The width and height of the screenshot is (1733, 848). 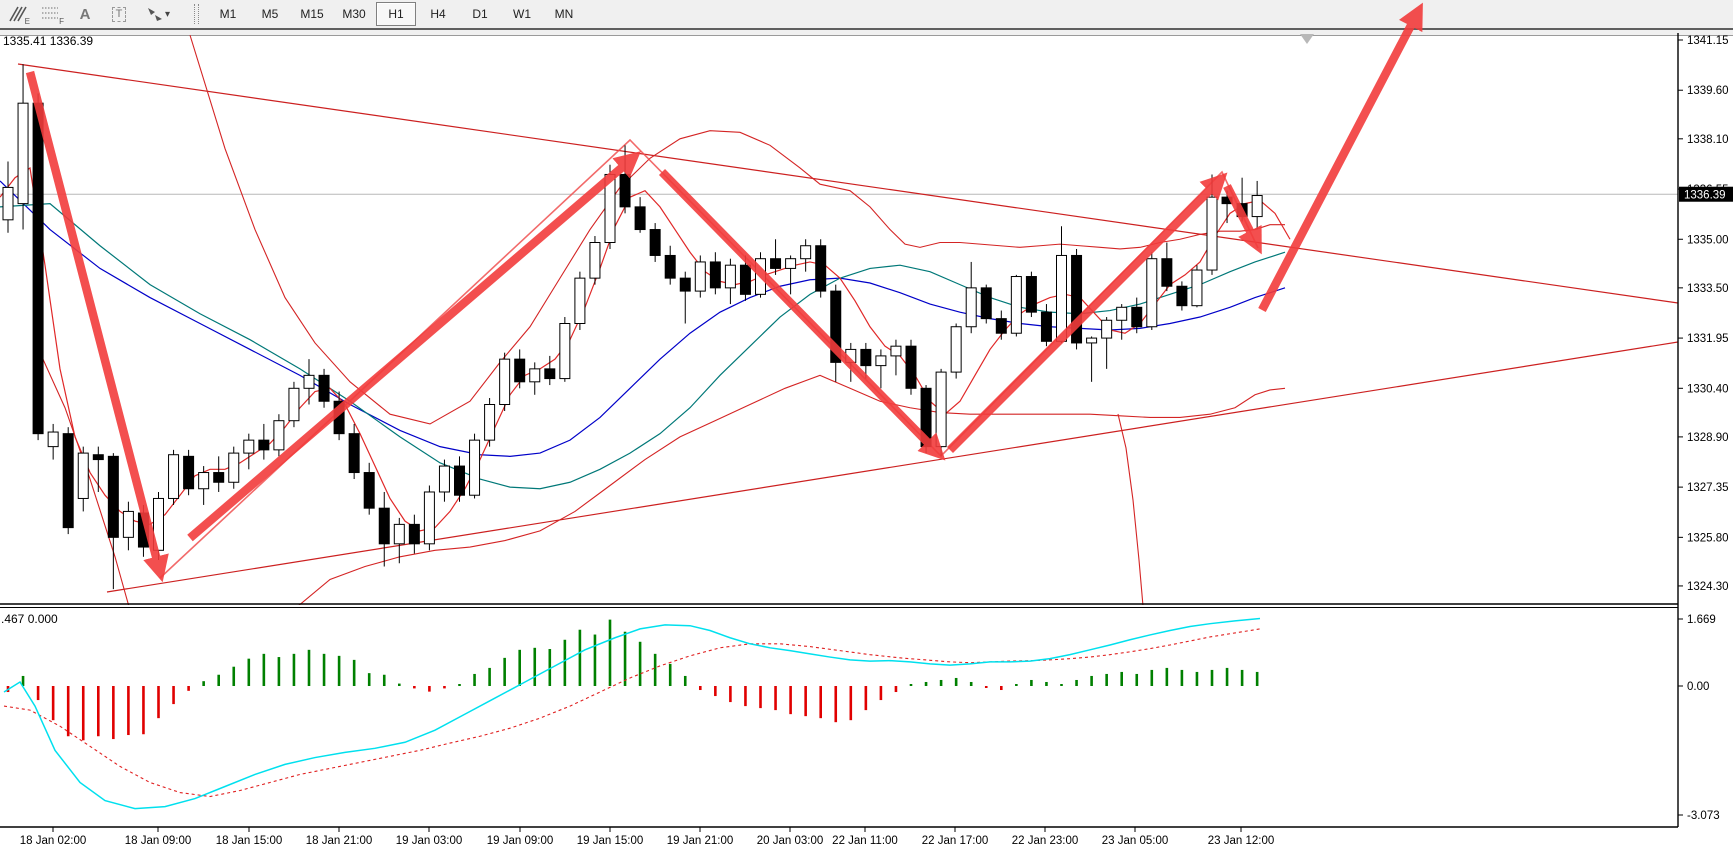 I want to click on text-label-icon: T, so click(x=119, y=14).